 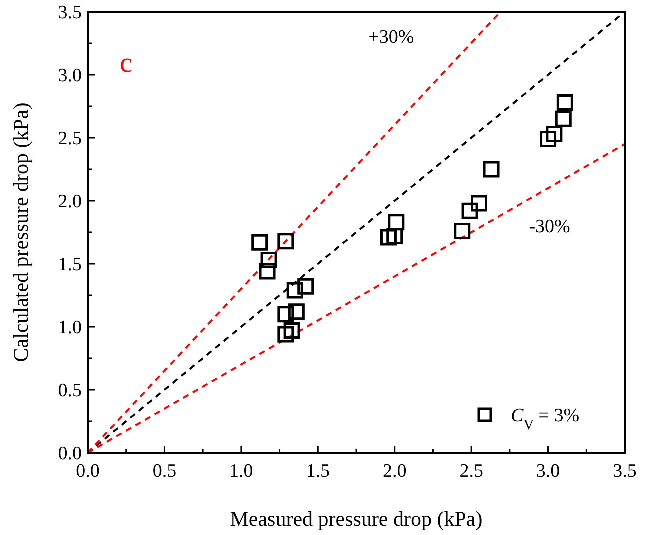 What do you see at coordinates (472, 471) in the screenshot?
I see `x-tick-label: 2.5` at bounding box center [472, 471].